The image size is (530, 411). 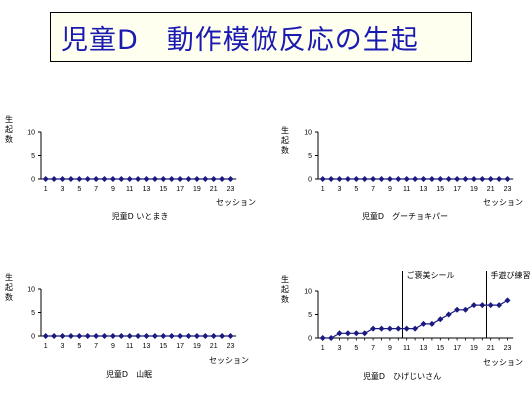 I want to click on y-axis-label: 生, so click(x=9, y=119).